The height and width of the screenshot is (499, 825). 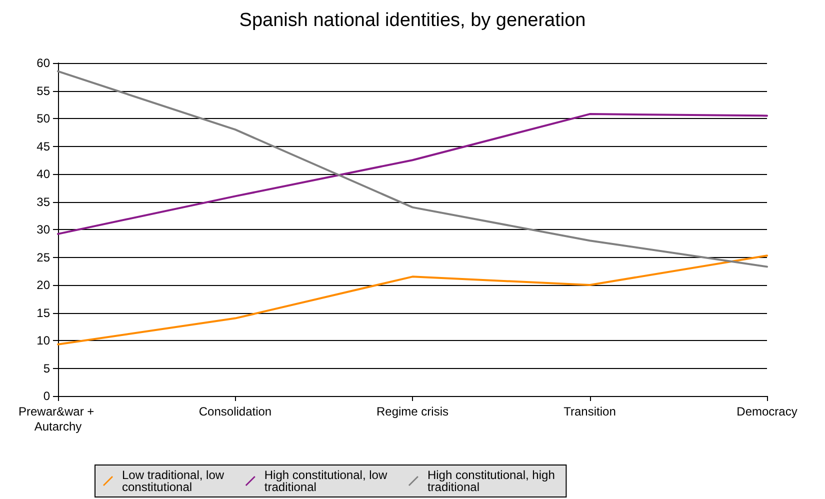 What do you see at coordinates (43, 285) in the screenshot?
I see `y-tick-label: 20` at bounding box center [43, 285].